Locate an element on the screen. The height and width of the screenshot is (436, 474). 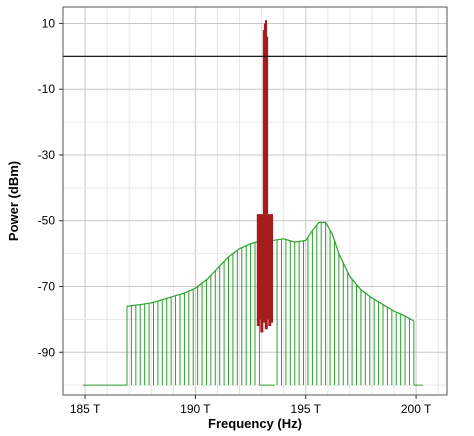
y-tick-label: 10 is located at coordinates (49, 23).